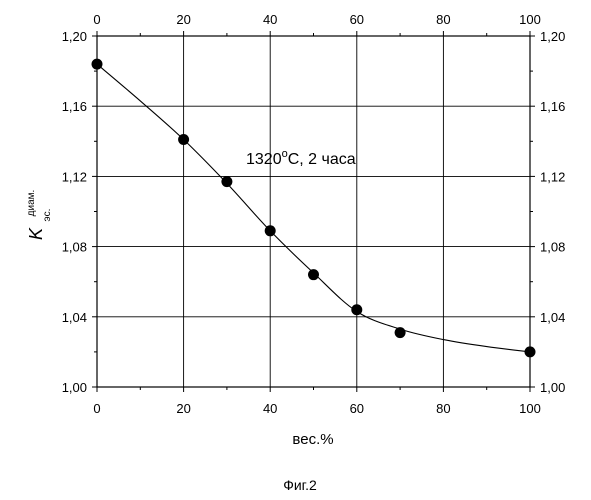 This screenshot has height=500, width=591. Describe the element at coordinates (36, 233) in the screenshot. I see `y-axis-title-main: K` at that location.